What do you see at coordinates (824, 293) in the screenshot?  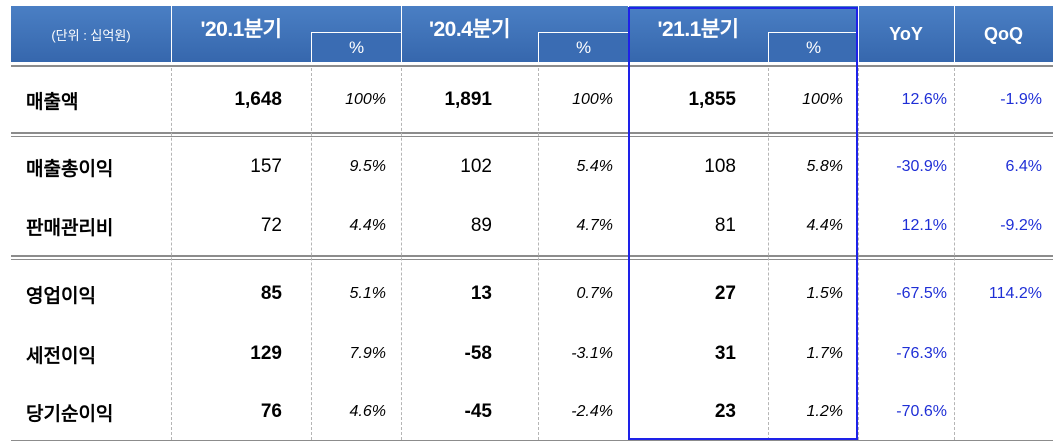 I see `pct-21q1: 1.5%` at bounding box center [824, 293].